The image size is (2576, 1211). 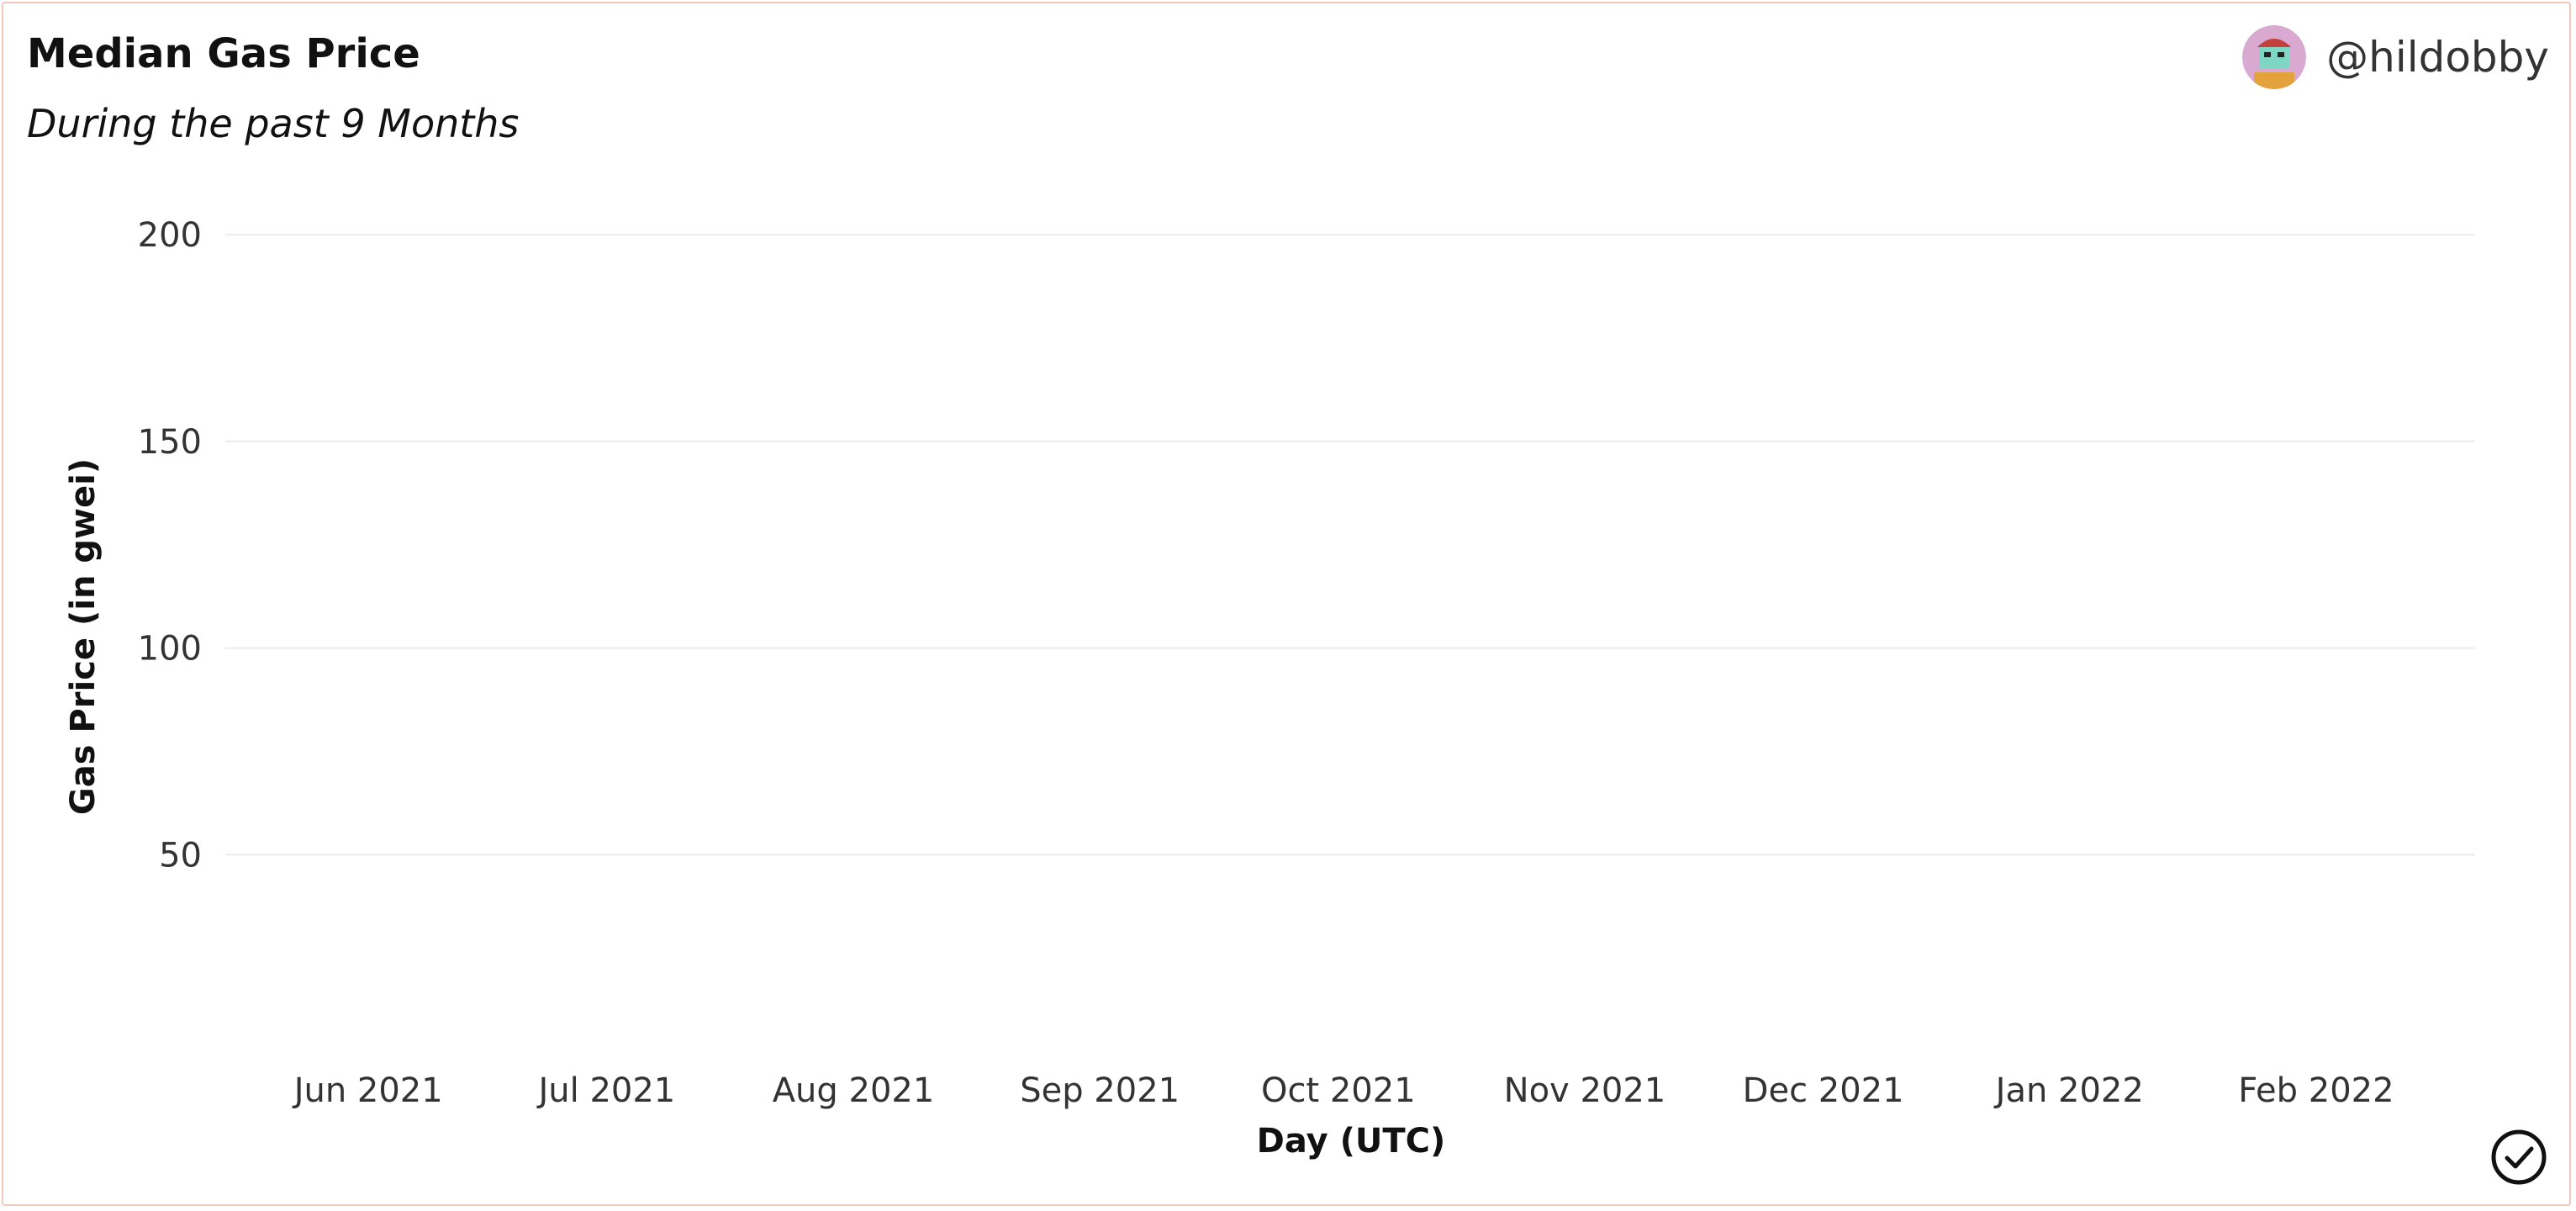 What do you see at coordinates (854, 1090) in the screenshot?
I see `x-tick-label: Aug 2021` at bounding box center [854, 1090].